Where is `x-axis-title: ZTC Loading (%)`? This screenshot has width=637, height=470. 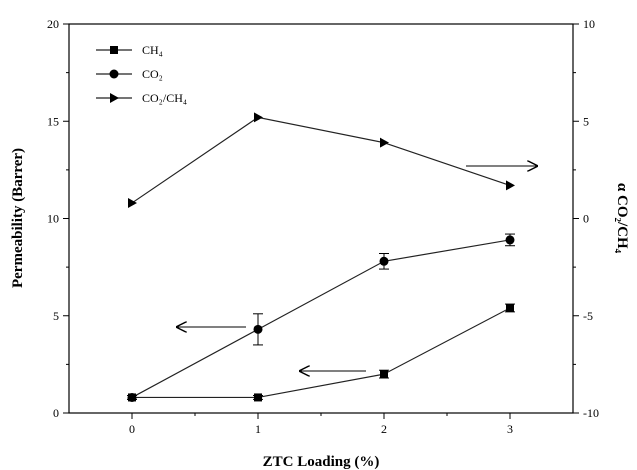 x-axis-title: ZTC Loading (%) is located at coordinates (321, 462).